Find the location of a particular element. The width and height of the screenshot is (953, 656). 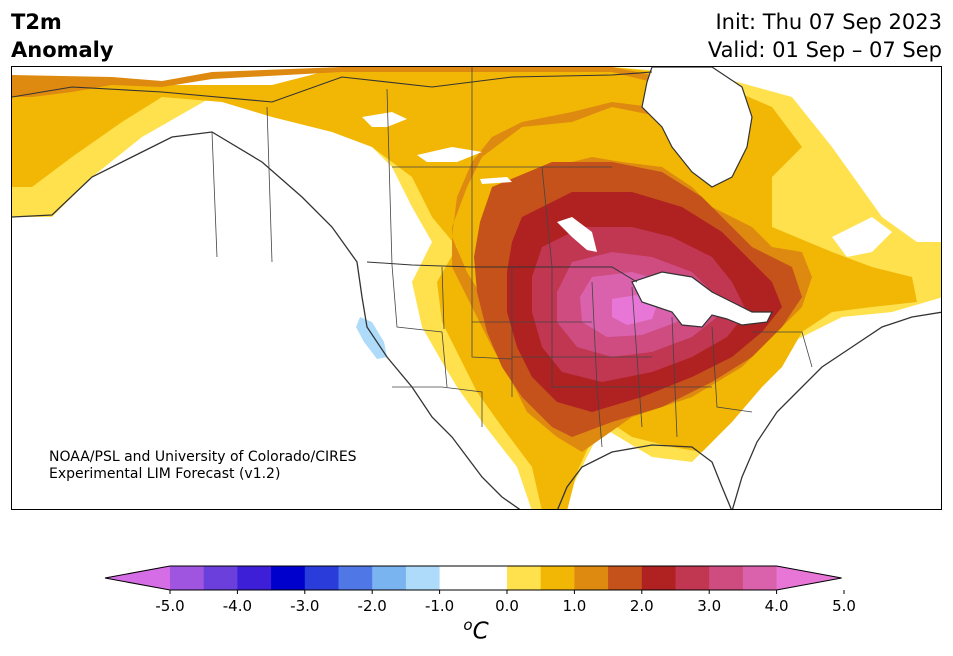

unit-letter: C is located at coordinates (480, 631).